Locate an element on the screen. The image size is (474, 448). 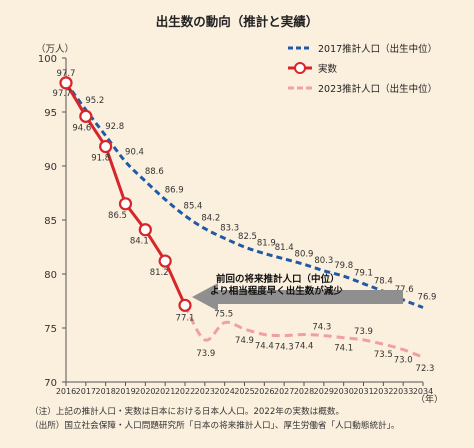
label-2017-projection: 76.9 is located at coordinates (427, 297).